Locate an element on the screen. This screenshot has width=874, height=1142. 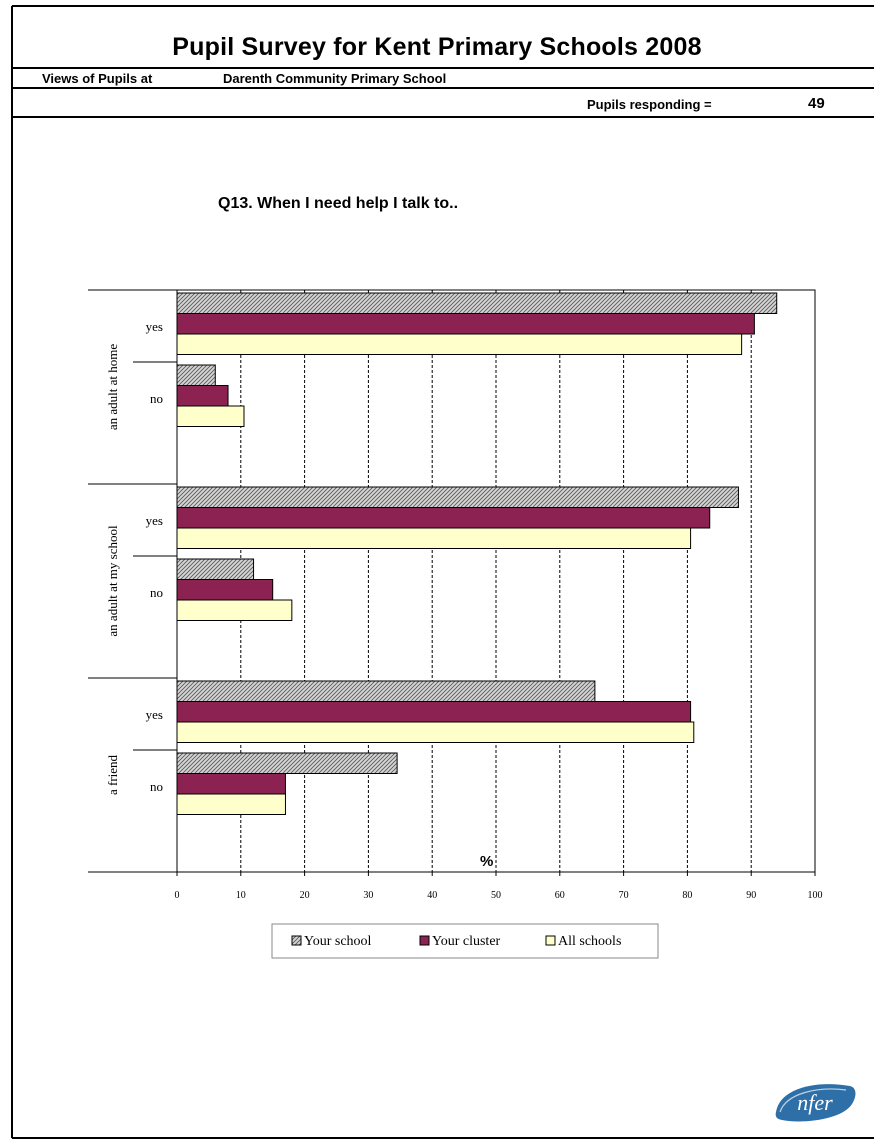
school-name: Darenth Community Primary School is located at coordinates (335, 78).